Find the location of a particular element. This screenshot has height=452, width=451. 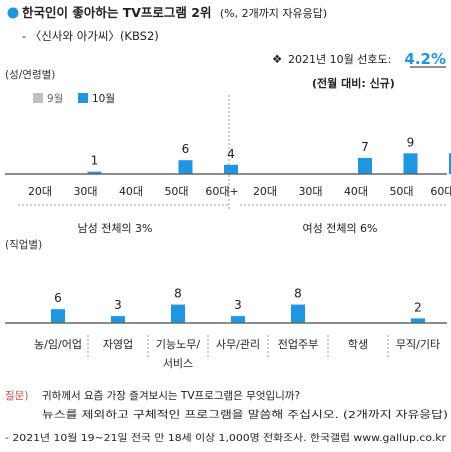

data-label-occupation-1: 3 is located at coordinates (118, 305).